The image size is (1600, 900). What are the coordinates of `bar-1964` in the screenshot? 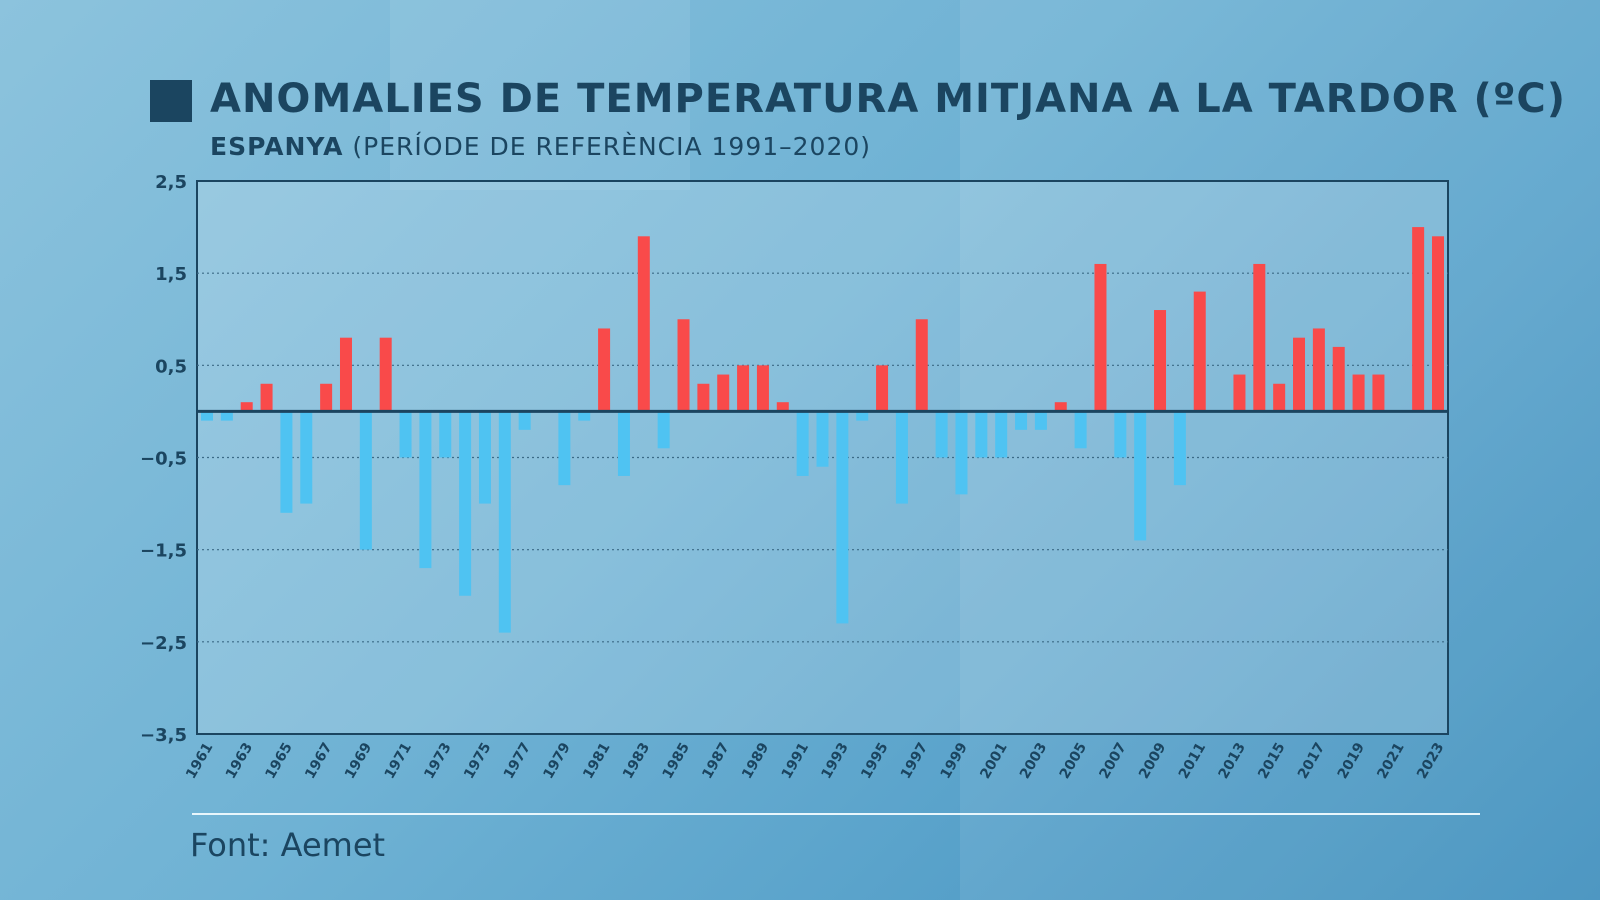 It's located at (266, 397).